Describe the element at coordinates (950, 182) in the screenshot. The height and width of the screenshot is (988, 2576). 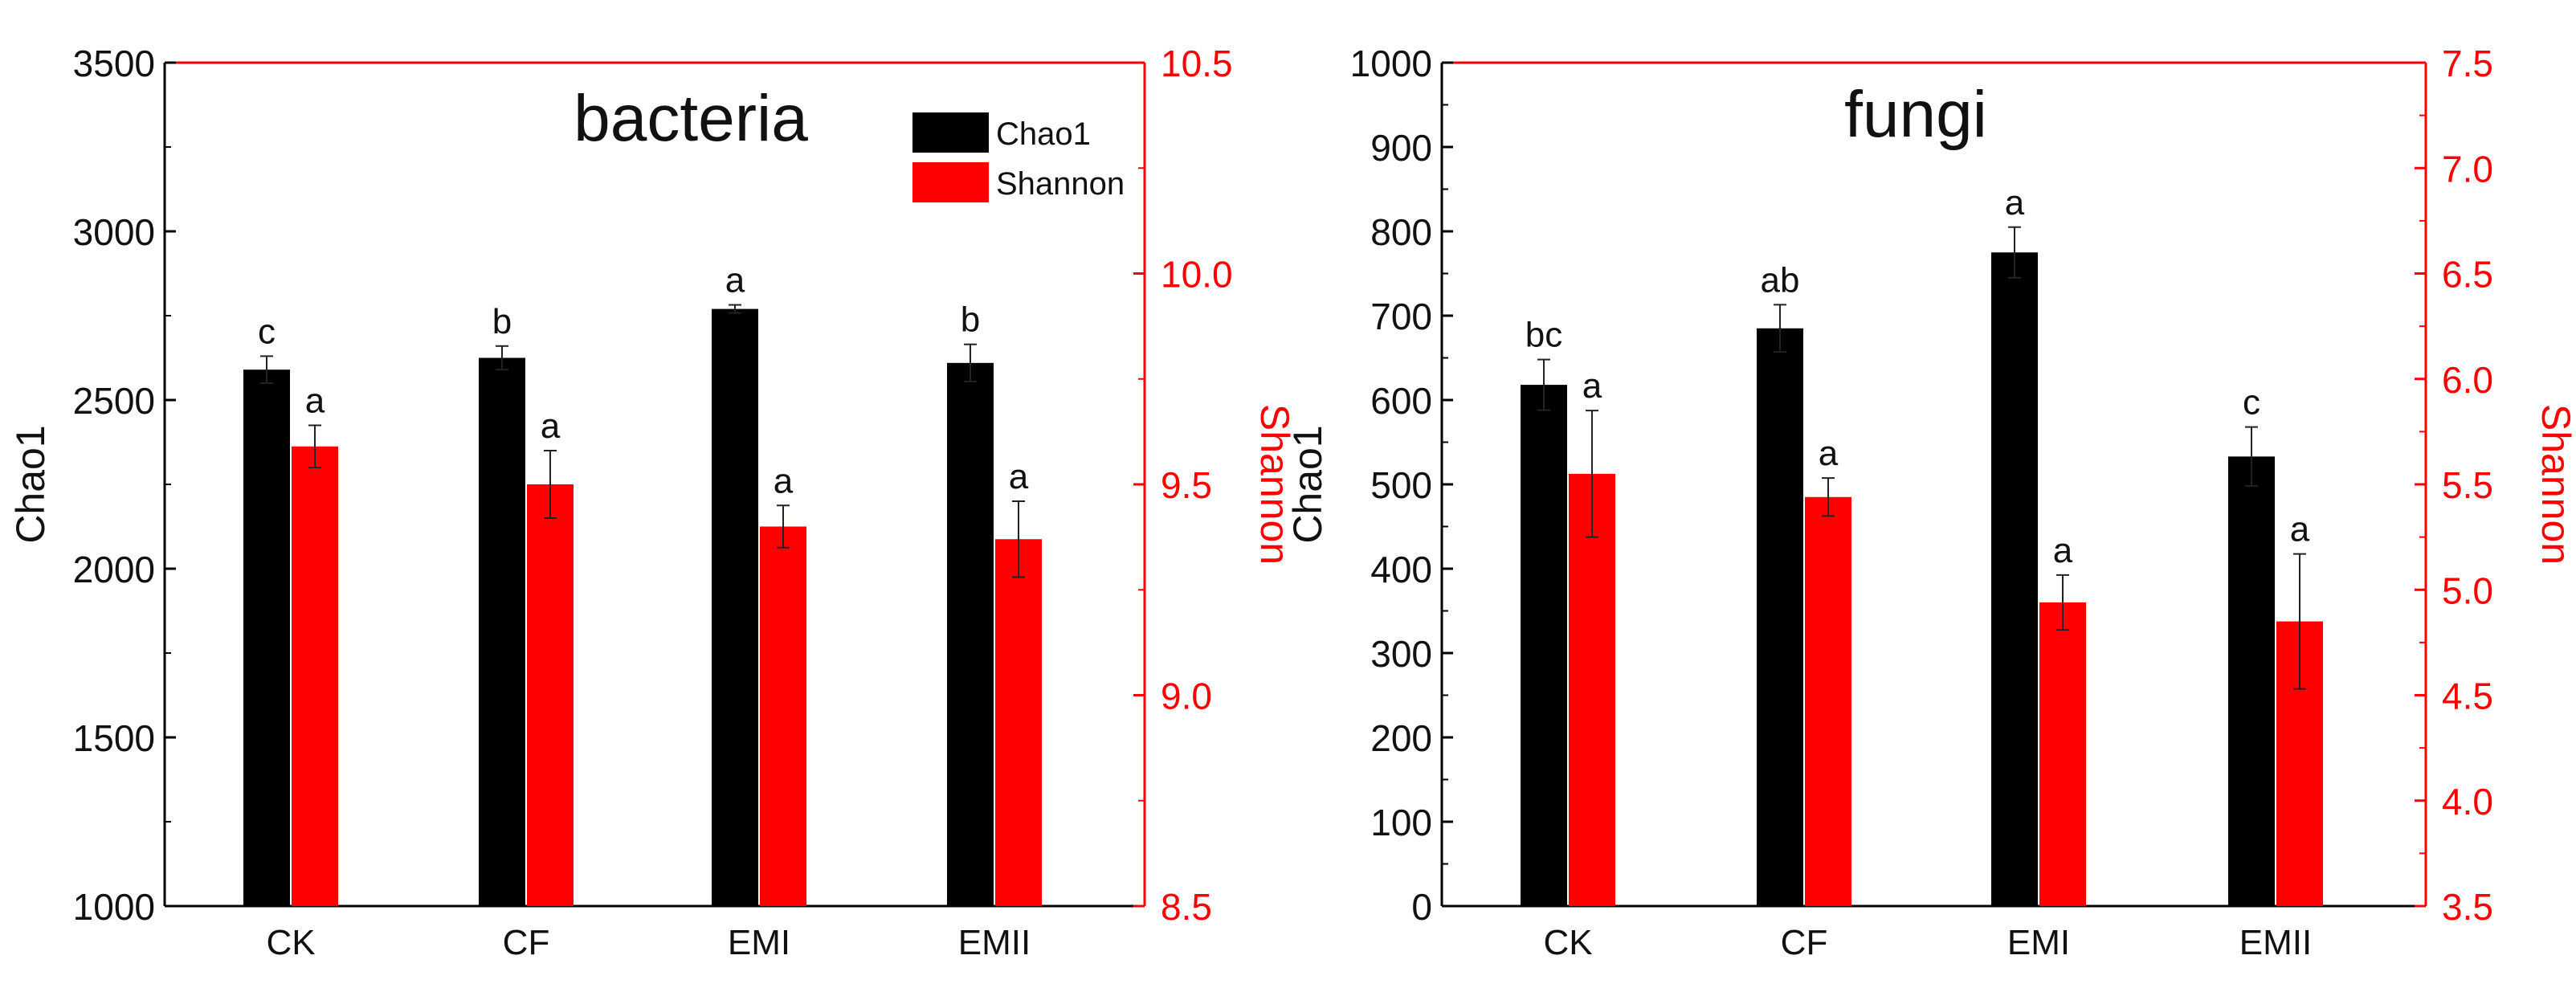
I see `legend-swatch-shannon` at that location.